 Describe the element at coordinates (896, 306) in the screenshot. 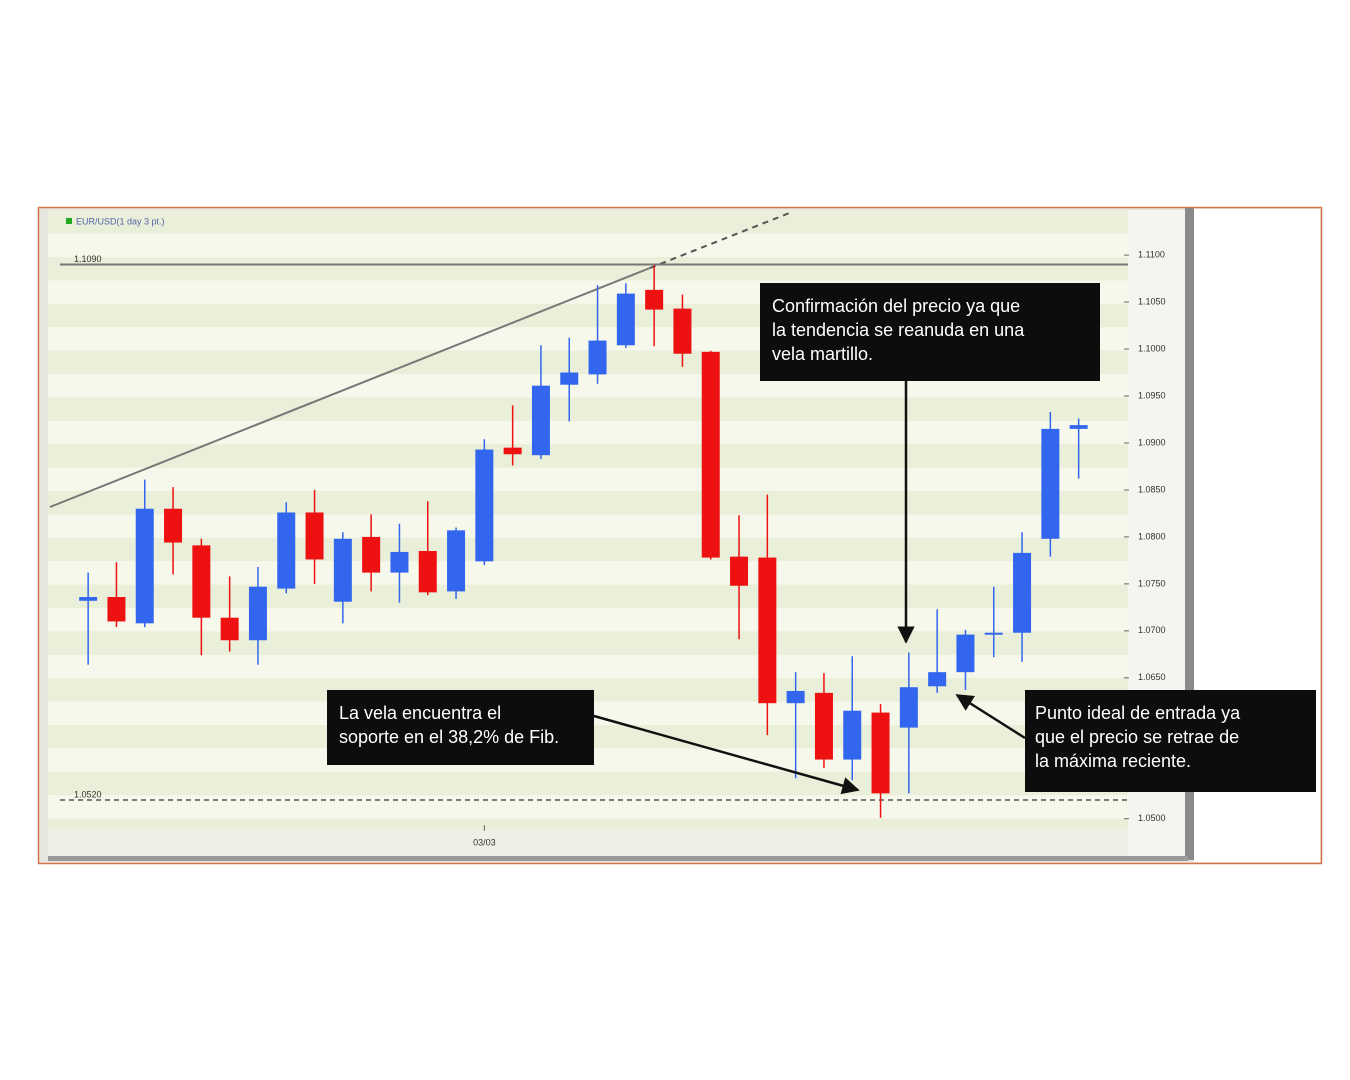

I see `annotation-text: Confirmación del precio ya que` at that location.